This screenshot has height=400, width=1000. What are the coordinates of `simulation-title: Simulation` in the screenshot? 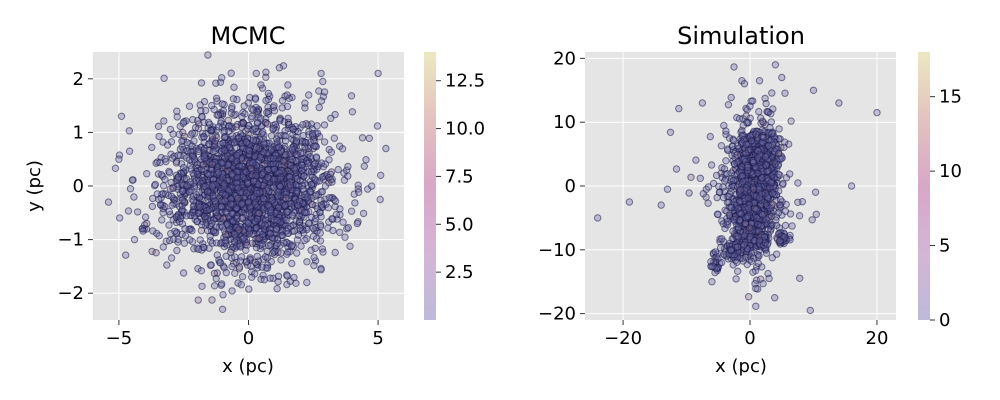 It's located at (741, 36).